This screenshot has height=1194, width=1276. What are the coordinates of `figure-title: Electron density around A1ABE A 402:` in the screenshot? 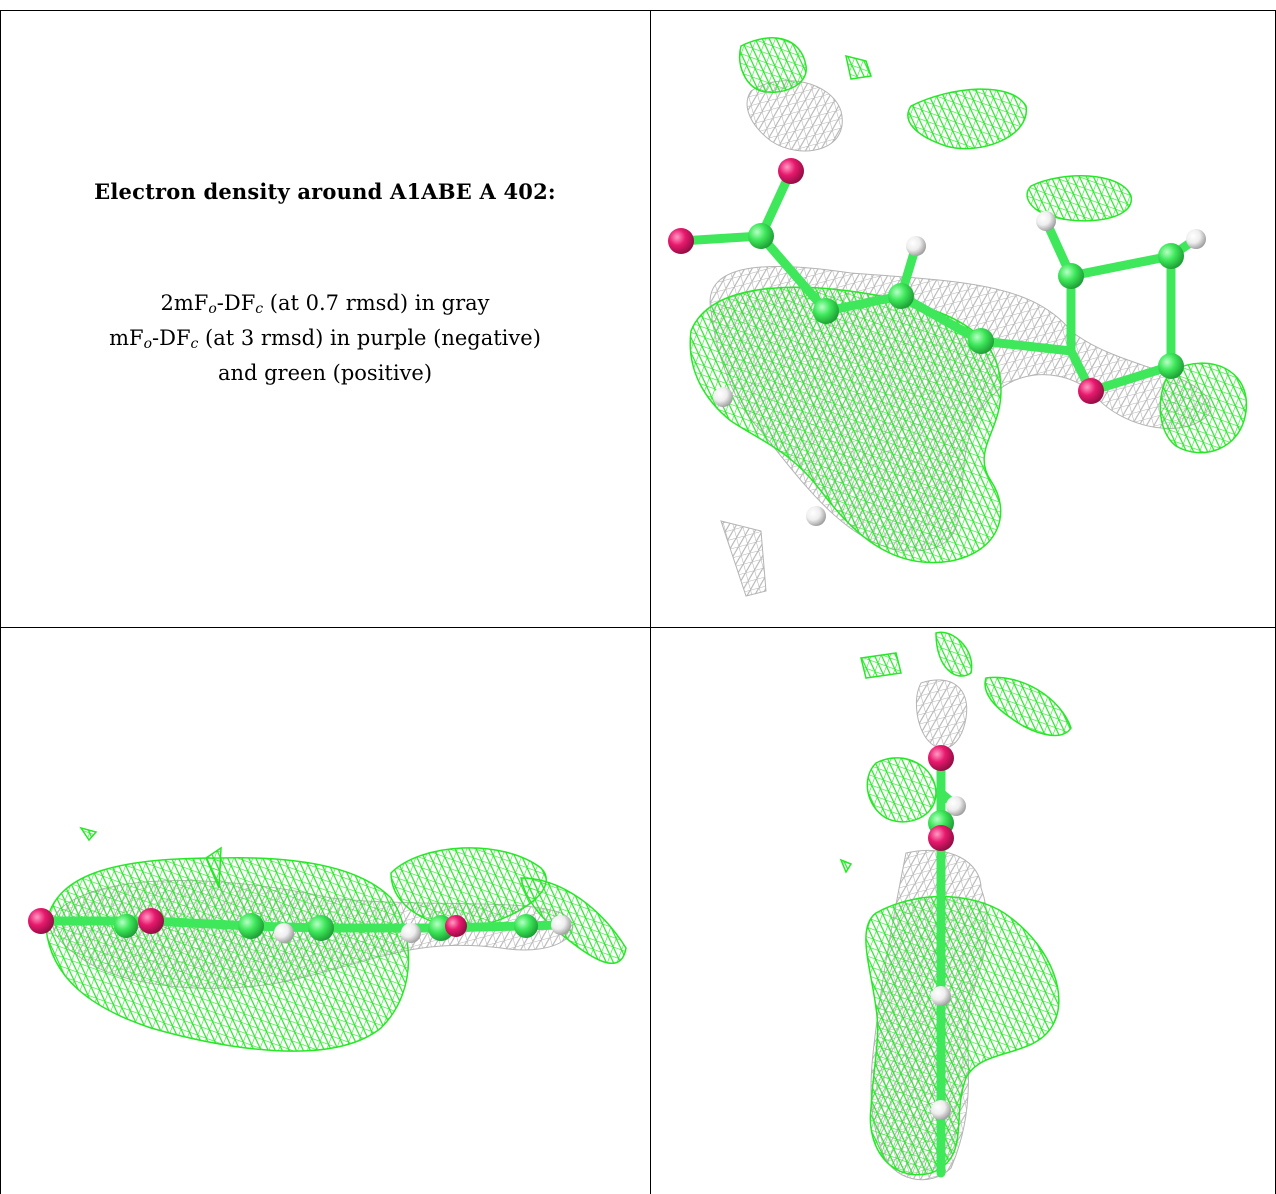 It's located at (325, 191).